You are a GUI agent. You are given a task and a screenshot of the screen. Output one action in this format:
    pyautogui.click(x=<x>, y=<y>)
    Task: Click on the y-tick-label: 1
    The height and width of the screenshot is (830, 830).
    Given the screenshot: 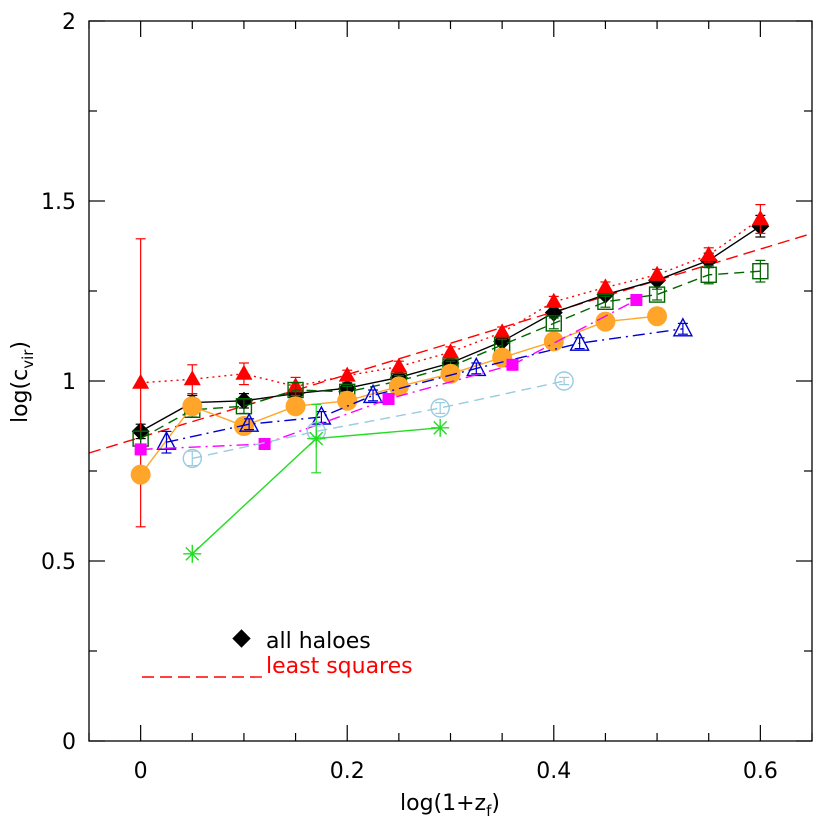 What is the action you would take?
    pyautogui.click(x=69, y=382)
    